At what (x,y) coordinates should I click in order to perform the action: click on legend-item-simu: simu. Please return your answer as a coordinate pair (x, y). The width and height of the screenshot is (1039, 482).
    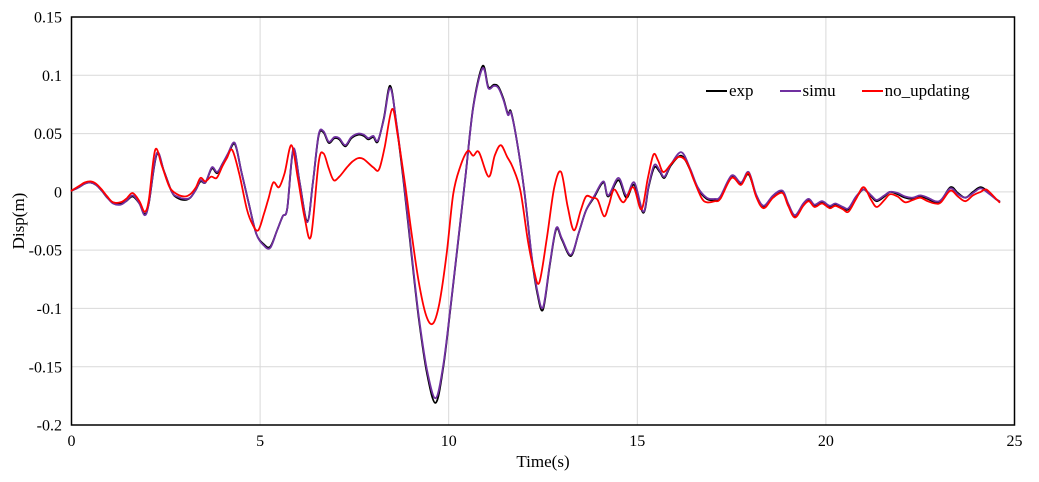
    Looking at the image, I should click on (807, 90).